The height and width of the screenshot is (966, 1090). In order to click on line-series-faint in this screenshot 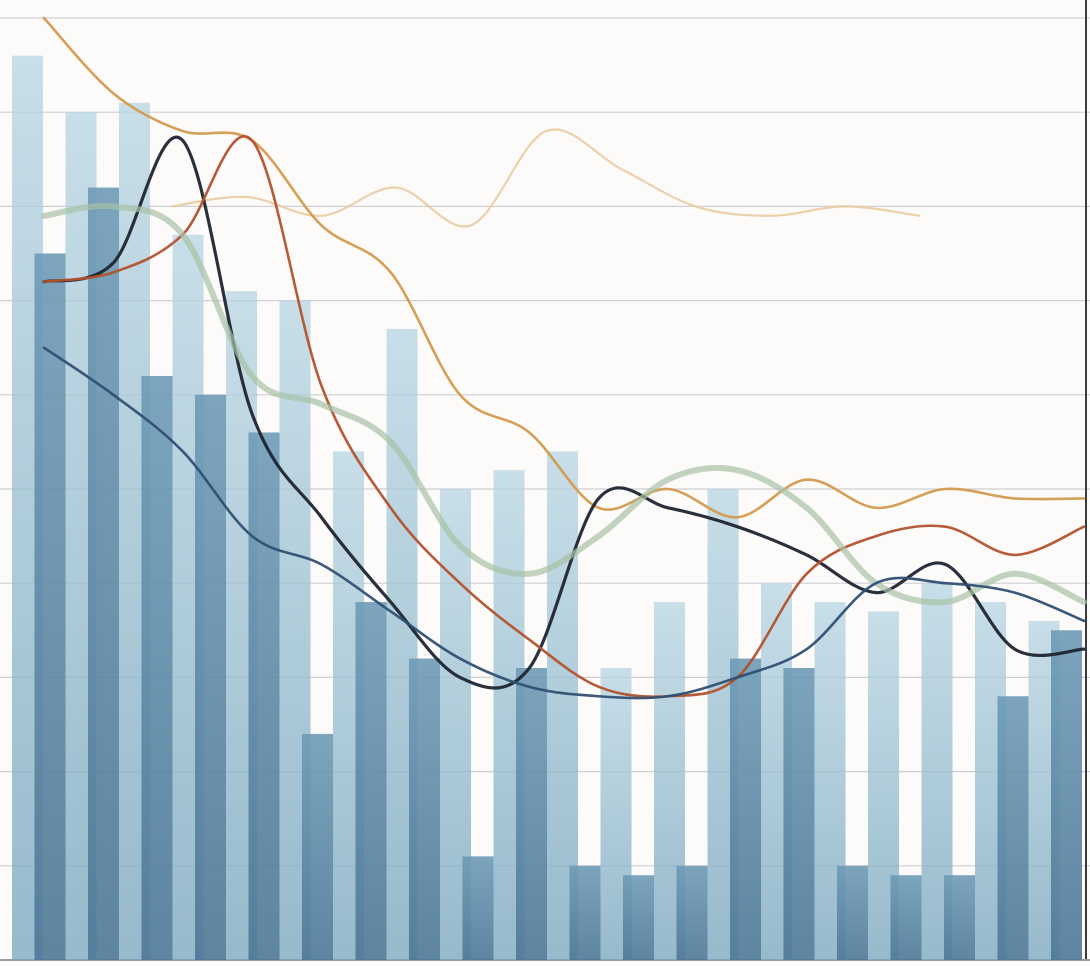, I will do `click(546, 178)`.